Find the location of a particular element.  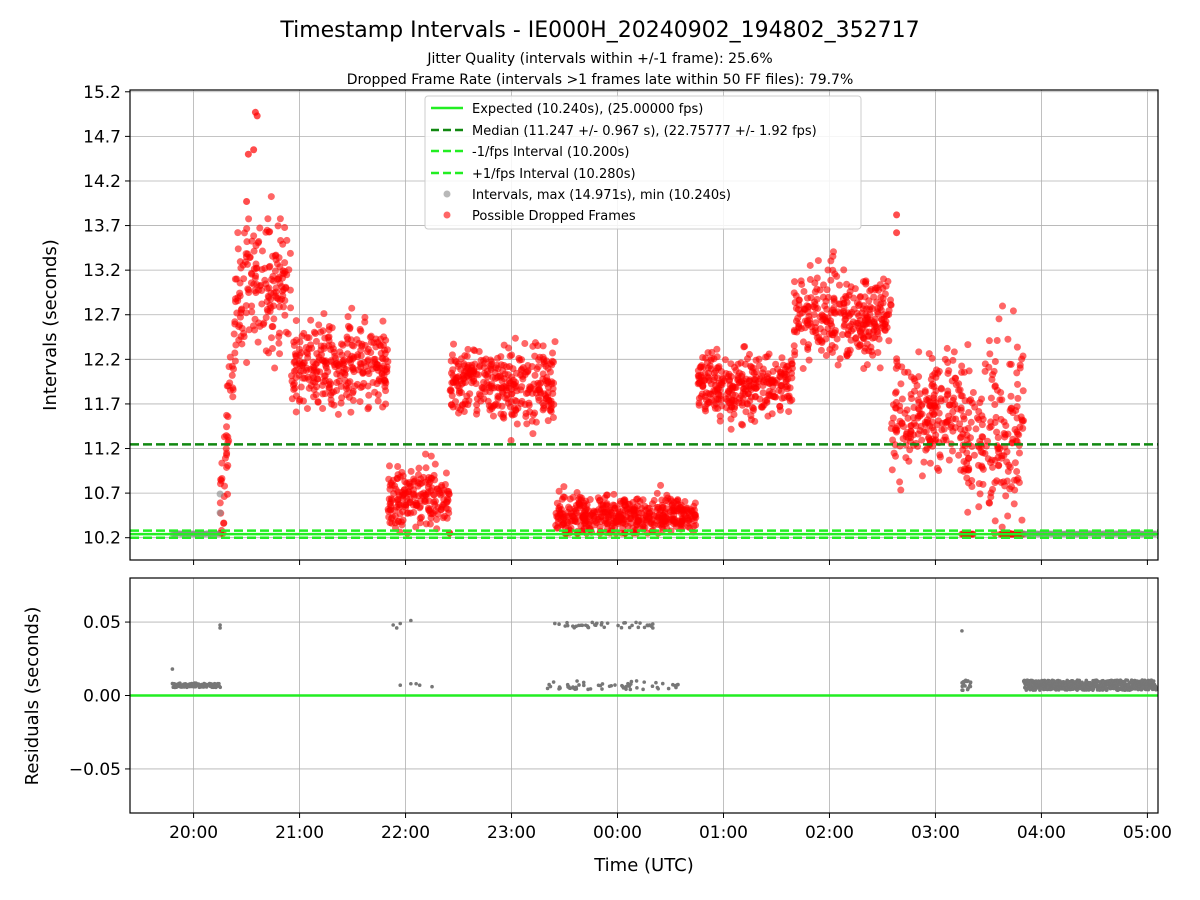

legend-label-minus-fps: -1/fps Interval (10.200s) is located at coordinates (550, 152).